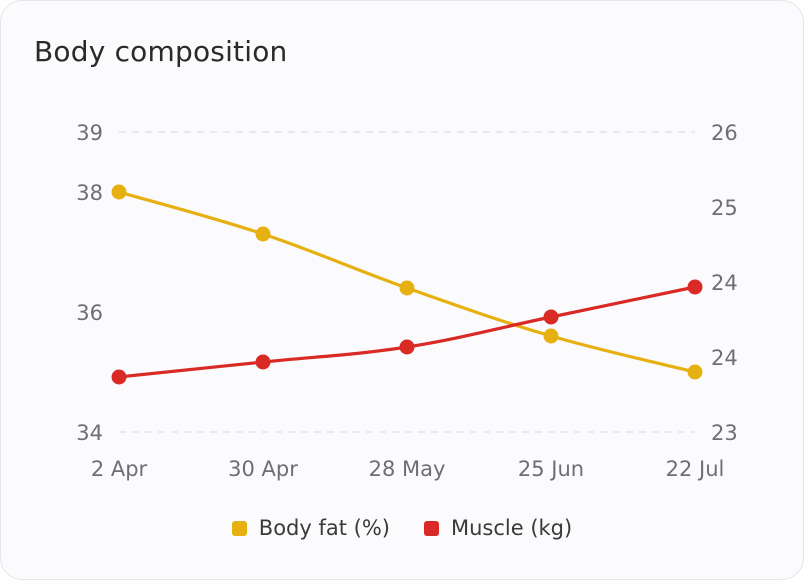  Describe the element at coordinates (724, 208) in the screenshot. I see `y-right-tick-label: 25` at that location.